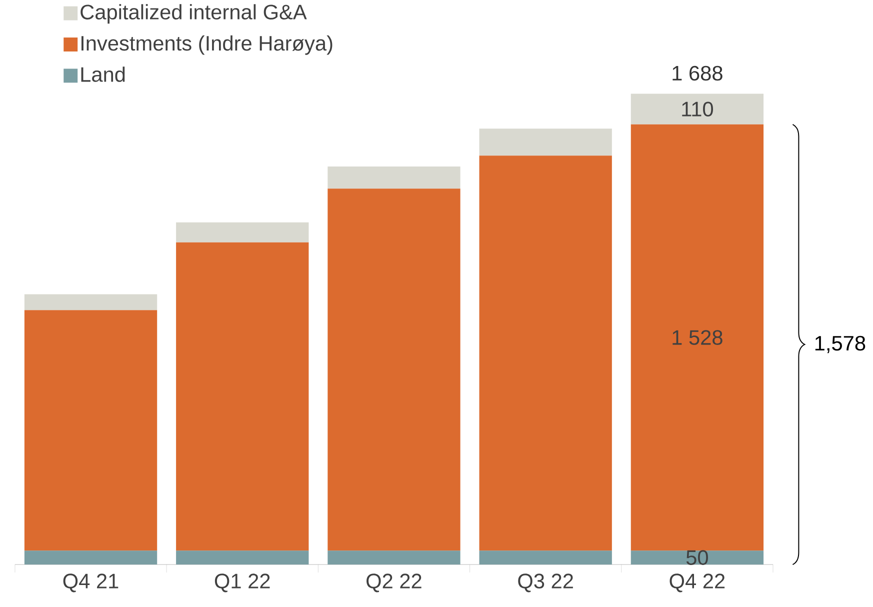 The width and height of the screenshot is (873, 607). What do you see at coordinates (103, 74) in the screenshot?
I see `legend-label: Land` at bounding box center [103, 74].